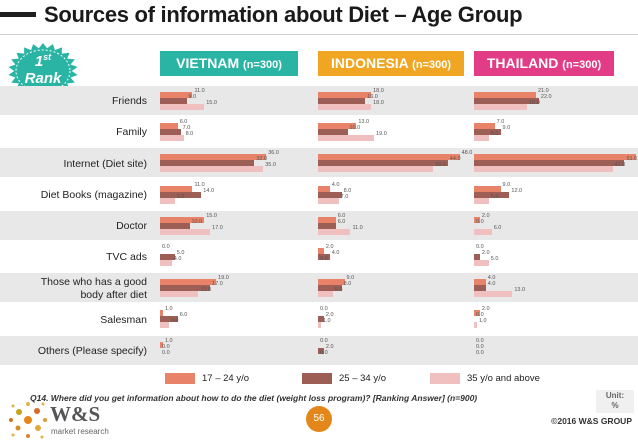 The height and width of the screenshot is (447, 638). What do you see at coordinates (209, 190) in the screenshot?
I see `bar-value-label: 14.0` at bounding box center [209, 190].